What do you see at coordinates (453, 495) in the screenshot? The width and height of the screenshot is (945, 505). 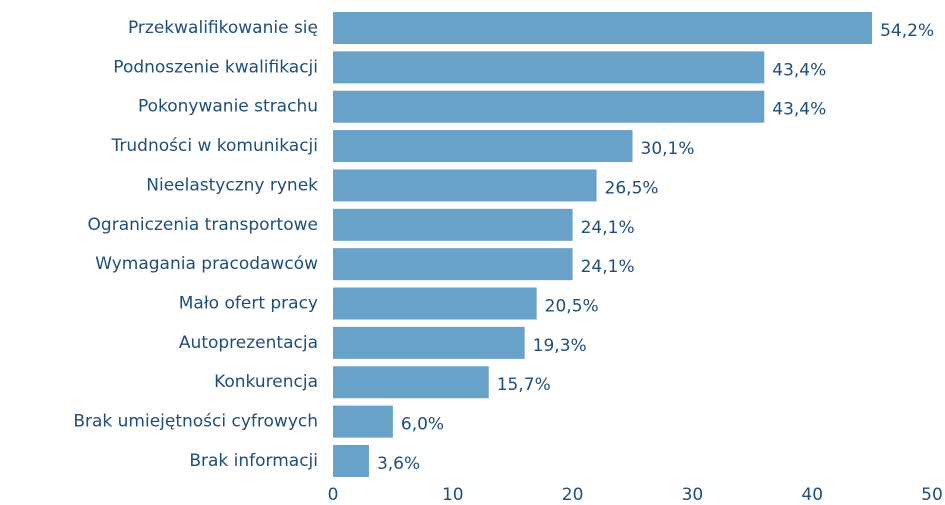 I see `x-tick-label: 10` at bounding box center [453, 495].